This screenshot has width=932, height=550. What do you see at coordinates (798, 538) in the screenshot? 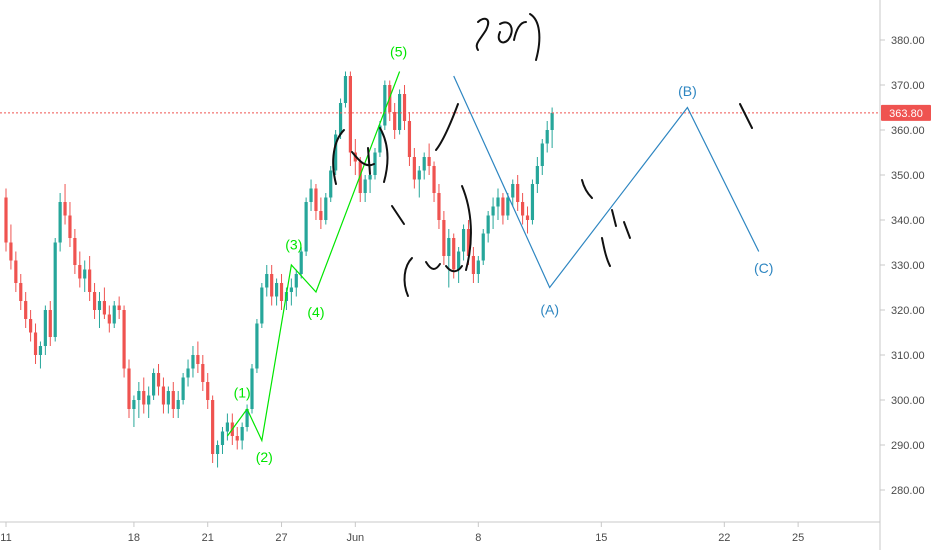
I see `x-tick-label: 25` at bounding box center [798, 538].